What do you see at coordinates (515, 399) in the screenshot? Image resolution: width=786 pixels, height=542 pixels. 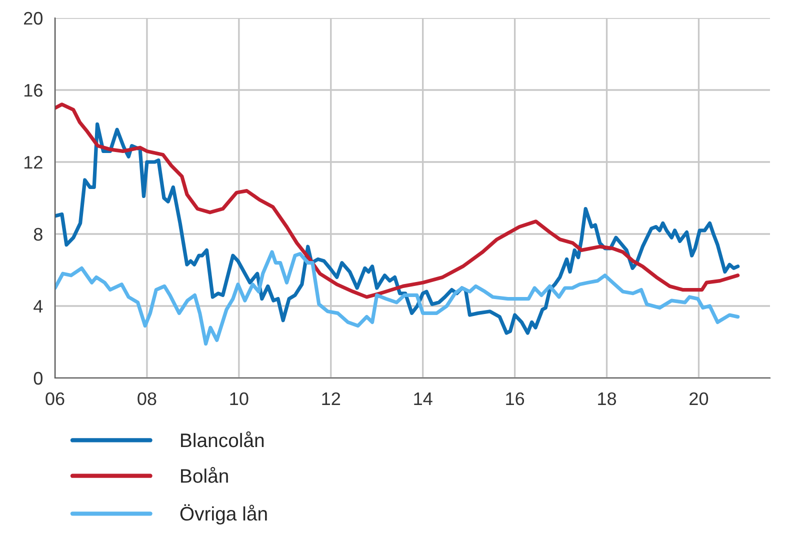 I see `x-tick-label: 16` at bounding box center [515, 399].